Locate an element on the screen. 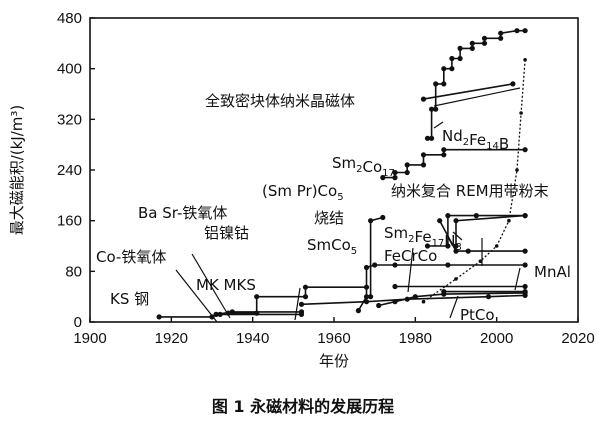  y-tick-label: 240 is located at coordinates (69, 170).